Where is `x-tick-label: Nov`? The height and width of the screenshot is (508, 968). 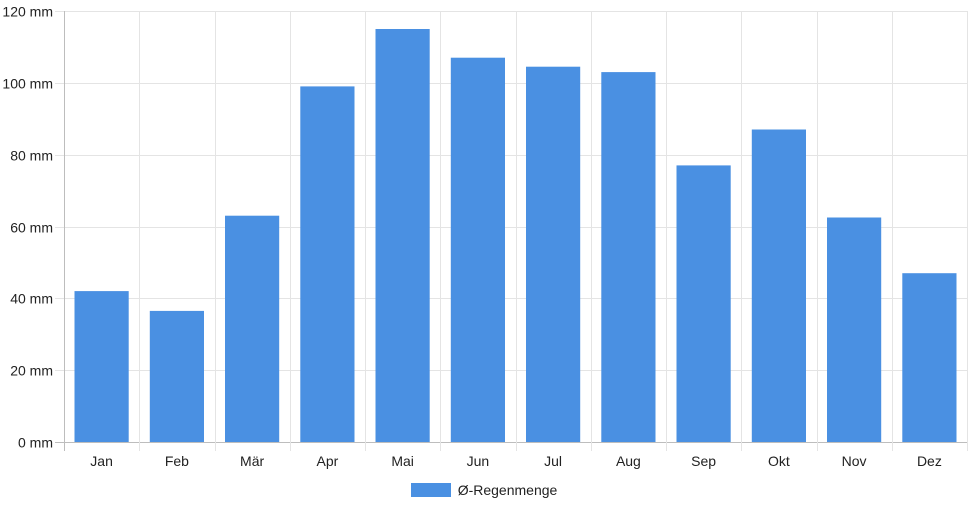
x-tick-label: Nov is located at coordinates (854, 461).